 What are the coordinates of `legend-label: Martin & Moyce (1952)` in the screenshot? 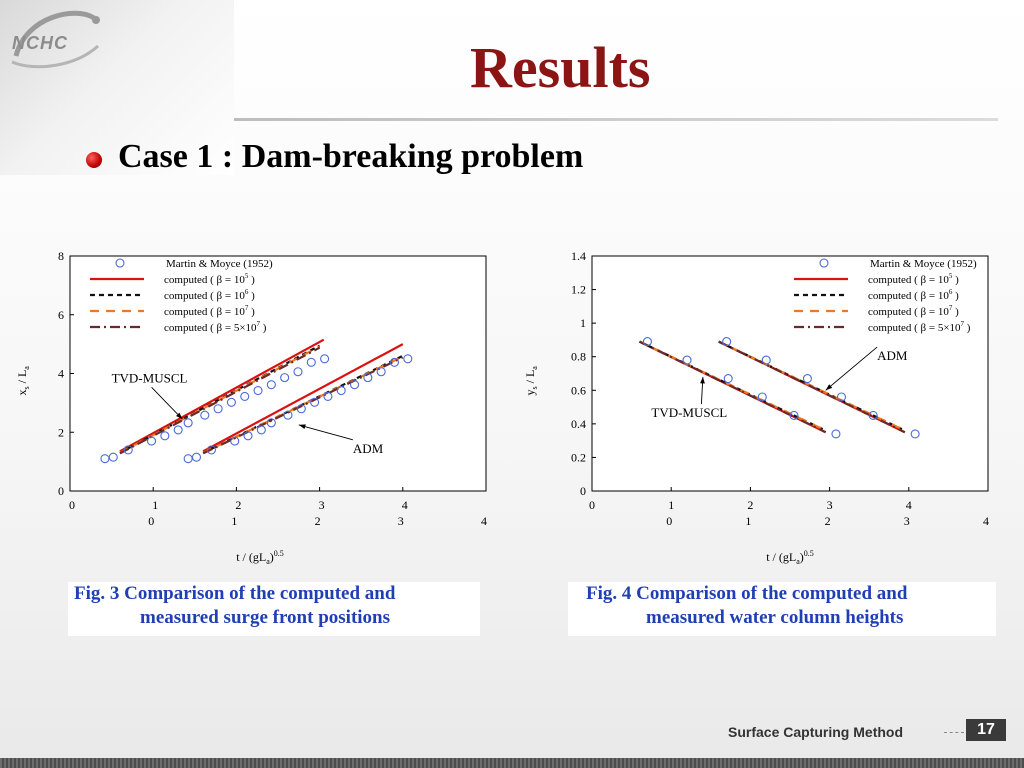 It's located at (923, 264).